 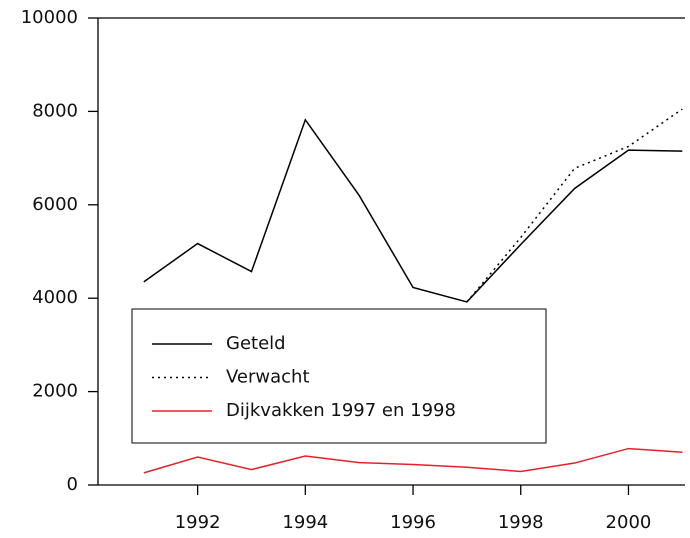 What do you see at coordinates (629, 522) in the screenshot?
I see `x-tick-label: 2000` at bounding box center [629, 522].